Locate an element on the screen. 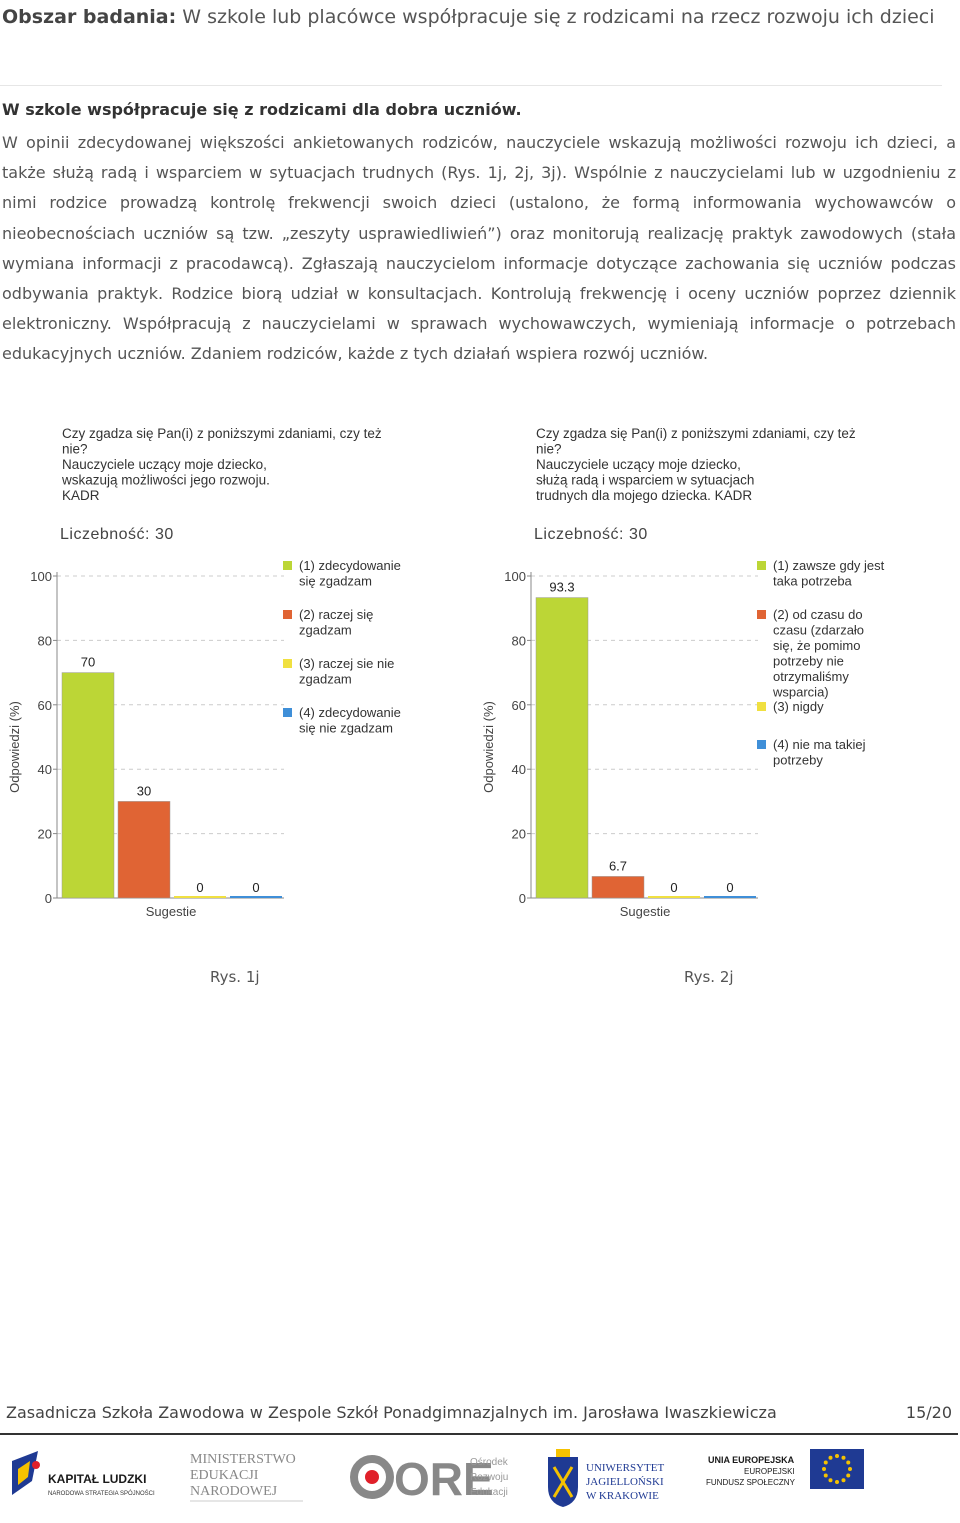 This screenshot has width=960, height=1523. bar-value-label: 93.3 is located at coordinates (561, 587).